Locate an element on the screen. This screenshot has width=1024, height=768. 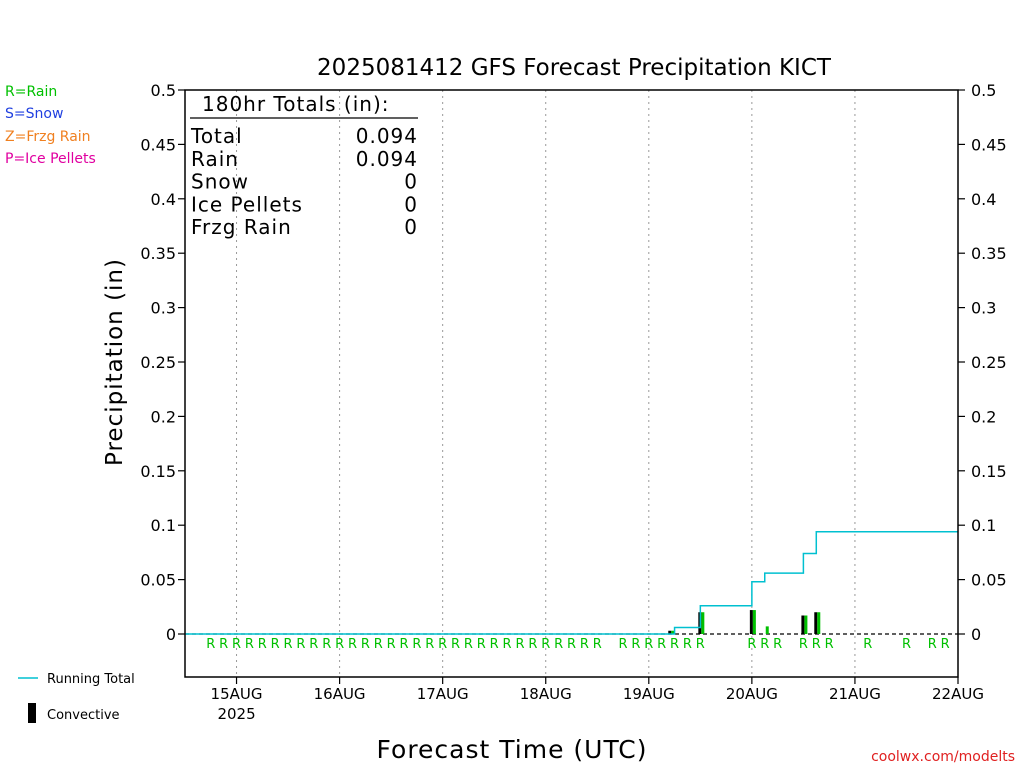
running-total-line is located at coordinates (571, 582).